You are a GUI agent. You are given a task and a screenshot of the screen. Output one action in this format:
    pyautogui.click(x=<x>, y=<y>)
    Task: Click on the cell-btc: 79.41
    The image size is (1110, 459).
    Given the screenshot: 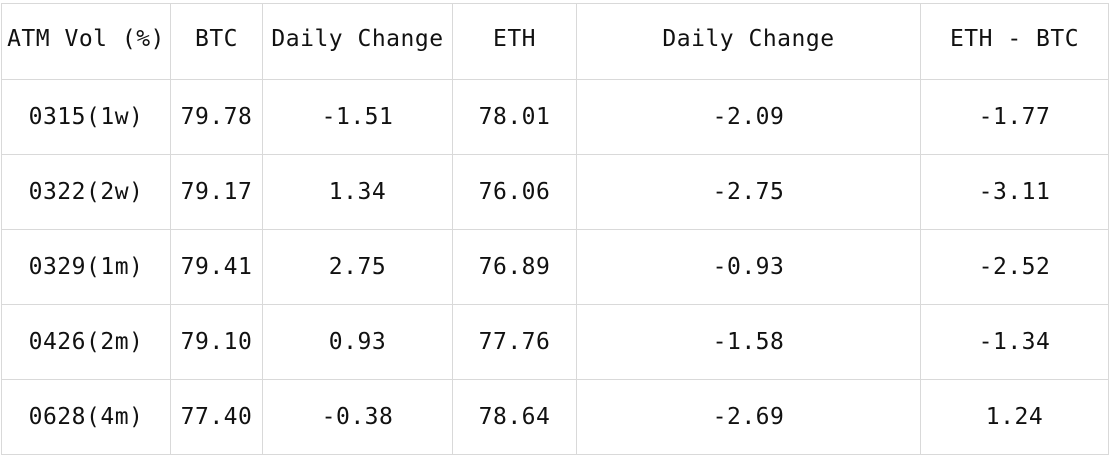 What is the action you would take?
    pyautogui.click(x=216, y=267)
    